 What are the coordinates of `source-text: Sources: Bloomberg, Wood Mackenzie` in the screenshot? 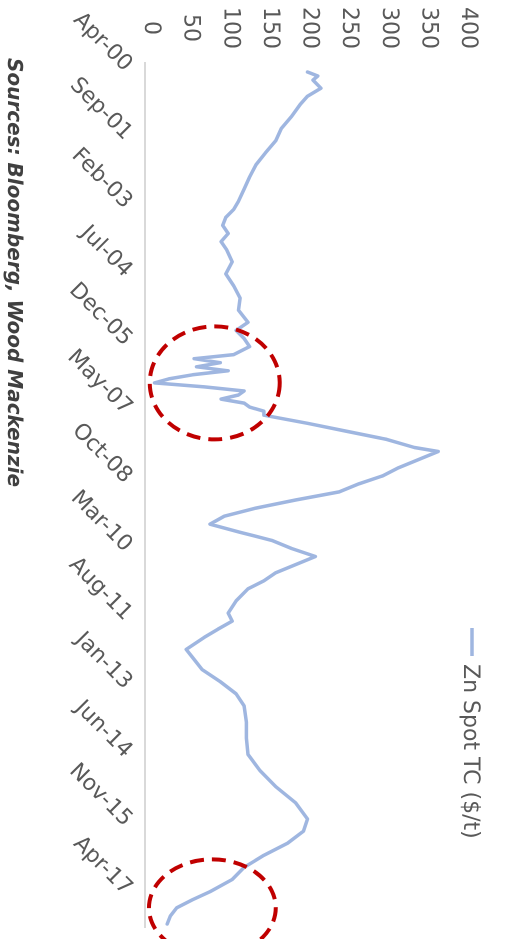 It's located at (15, 272).